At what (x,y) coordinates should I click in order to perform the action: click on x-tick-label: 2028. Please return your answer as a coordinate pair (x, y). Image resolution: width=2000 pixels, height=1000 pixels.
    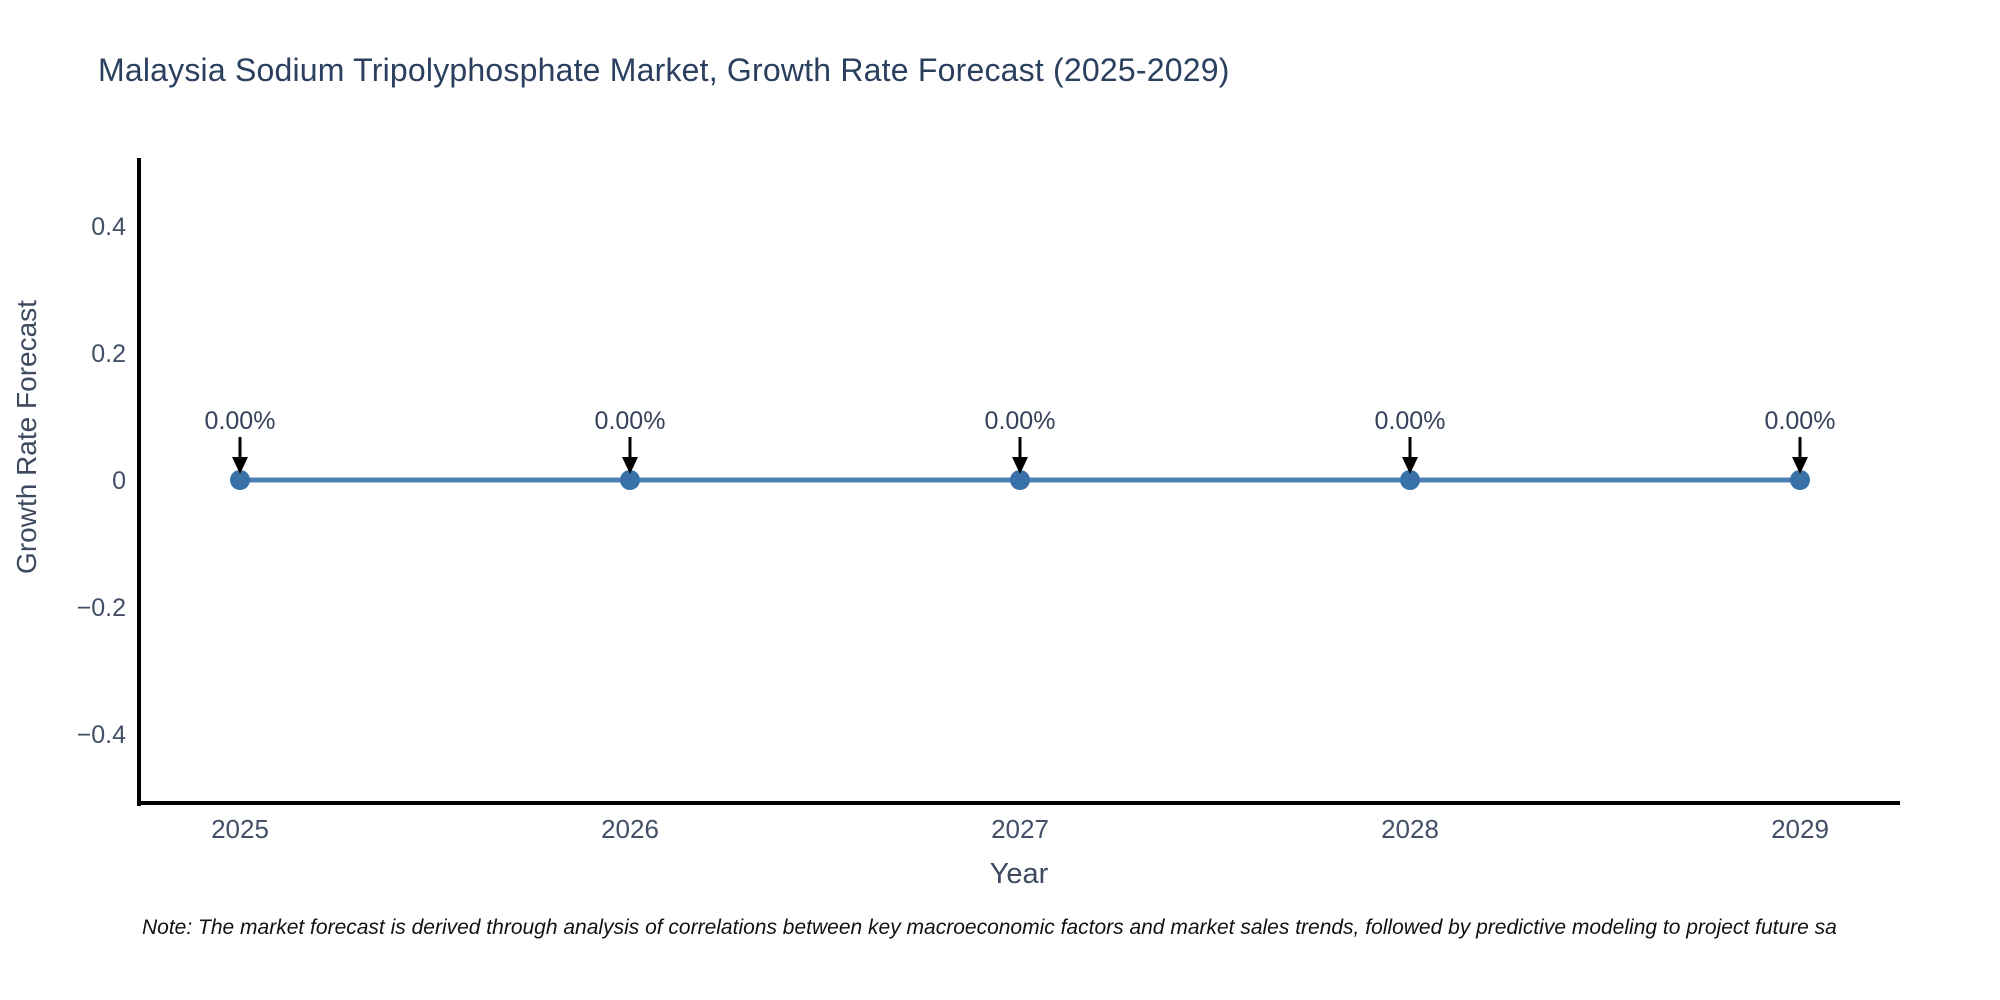
    Looking at the image, I should click on (1410, 829).